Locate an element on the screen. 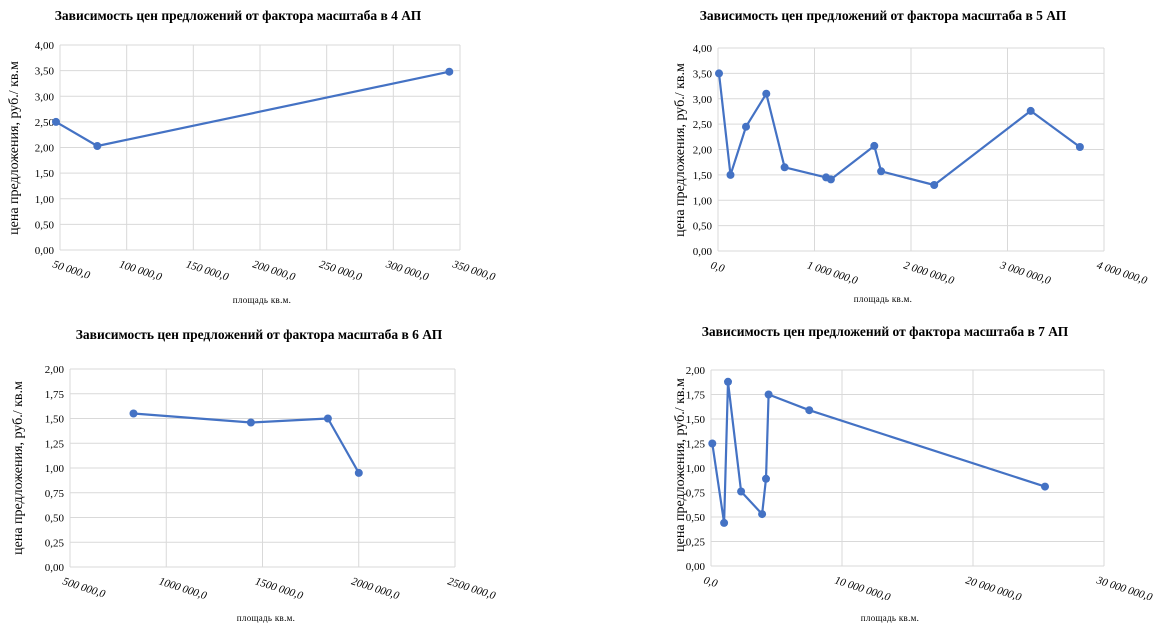 The image size is (1163, 623). x-tick-label: 200 000,0 is located at coordinates (274, 270).